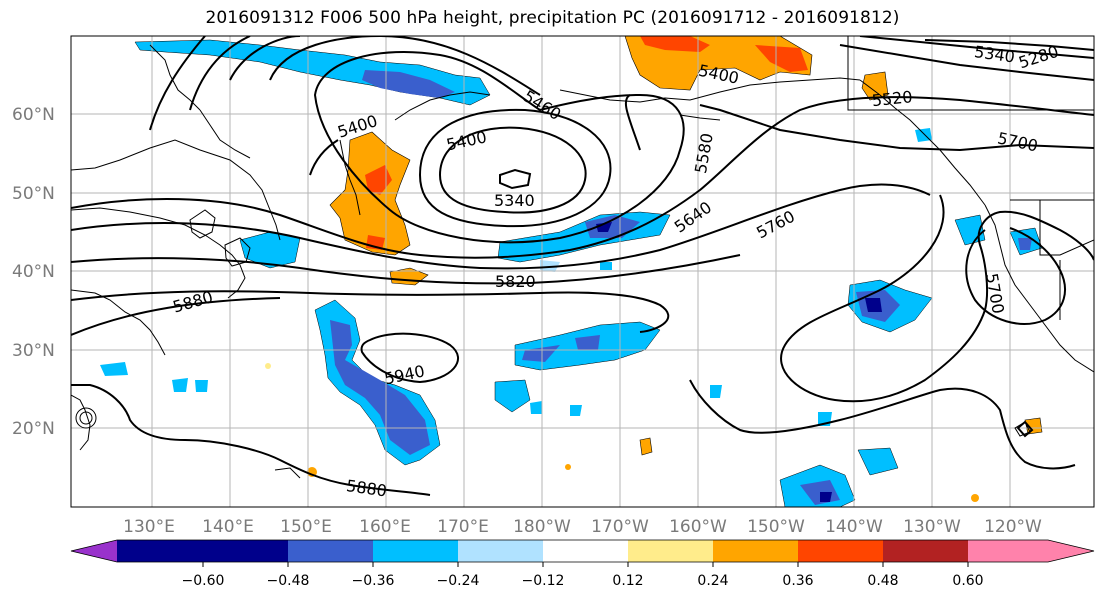 This screenshot has height=601, width=1105. What do you see at coordinates (542, 527) in the screenshot?
I see `lon-label: 180°W` at bounding box center [542, 527].